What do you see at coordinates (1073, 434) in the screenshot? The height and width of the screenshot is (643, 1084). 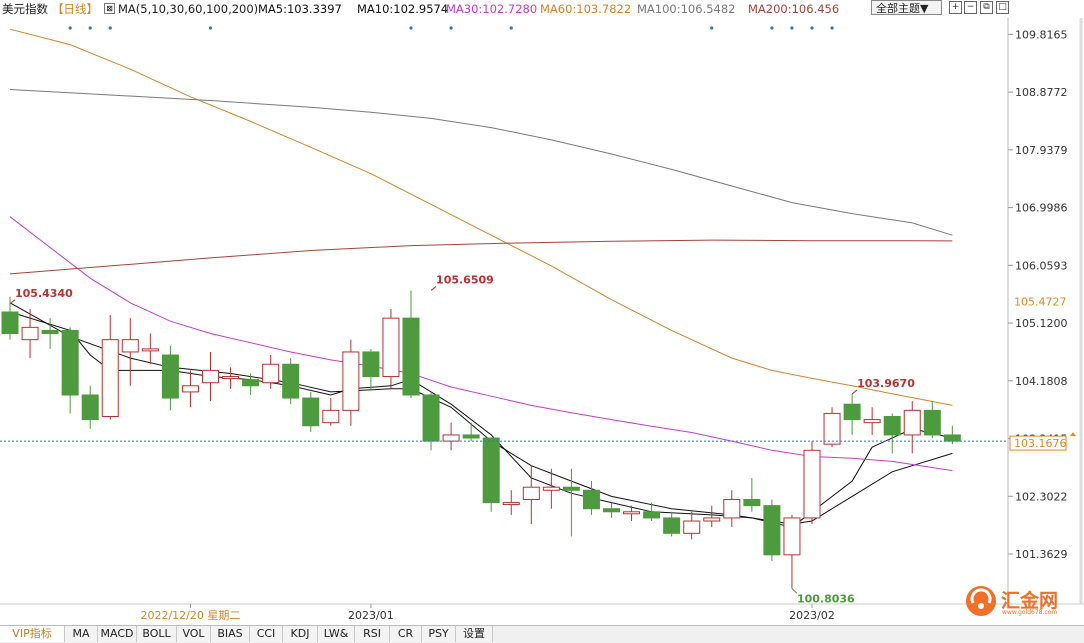 I see `price-up-arrow-icon` at bounding box center [1073, 434].